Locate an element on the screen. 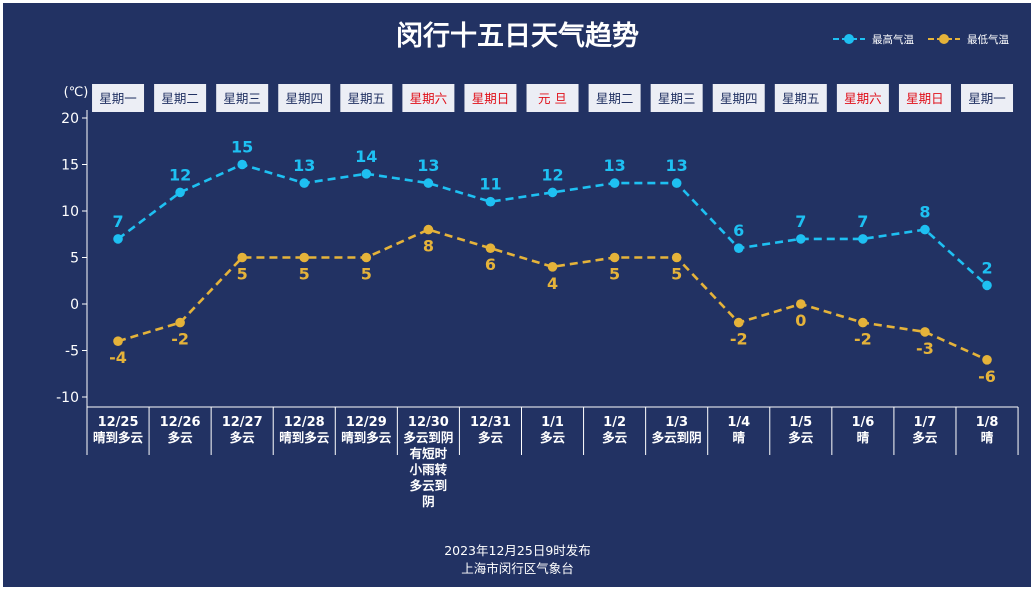 This screenshot has width=1035, height=591. publish-time: 2023年12月25日9时发布 is located at coordinates (517, 550).